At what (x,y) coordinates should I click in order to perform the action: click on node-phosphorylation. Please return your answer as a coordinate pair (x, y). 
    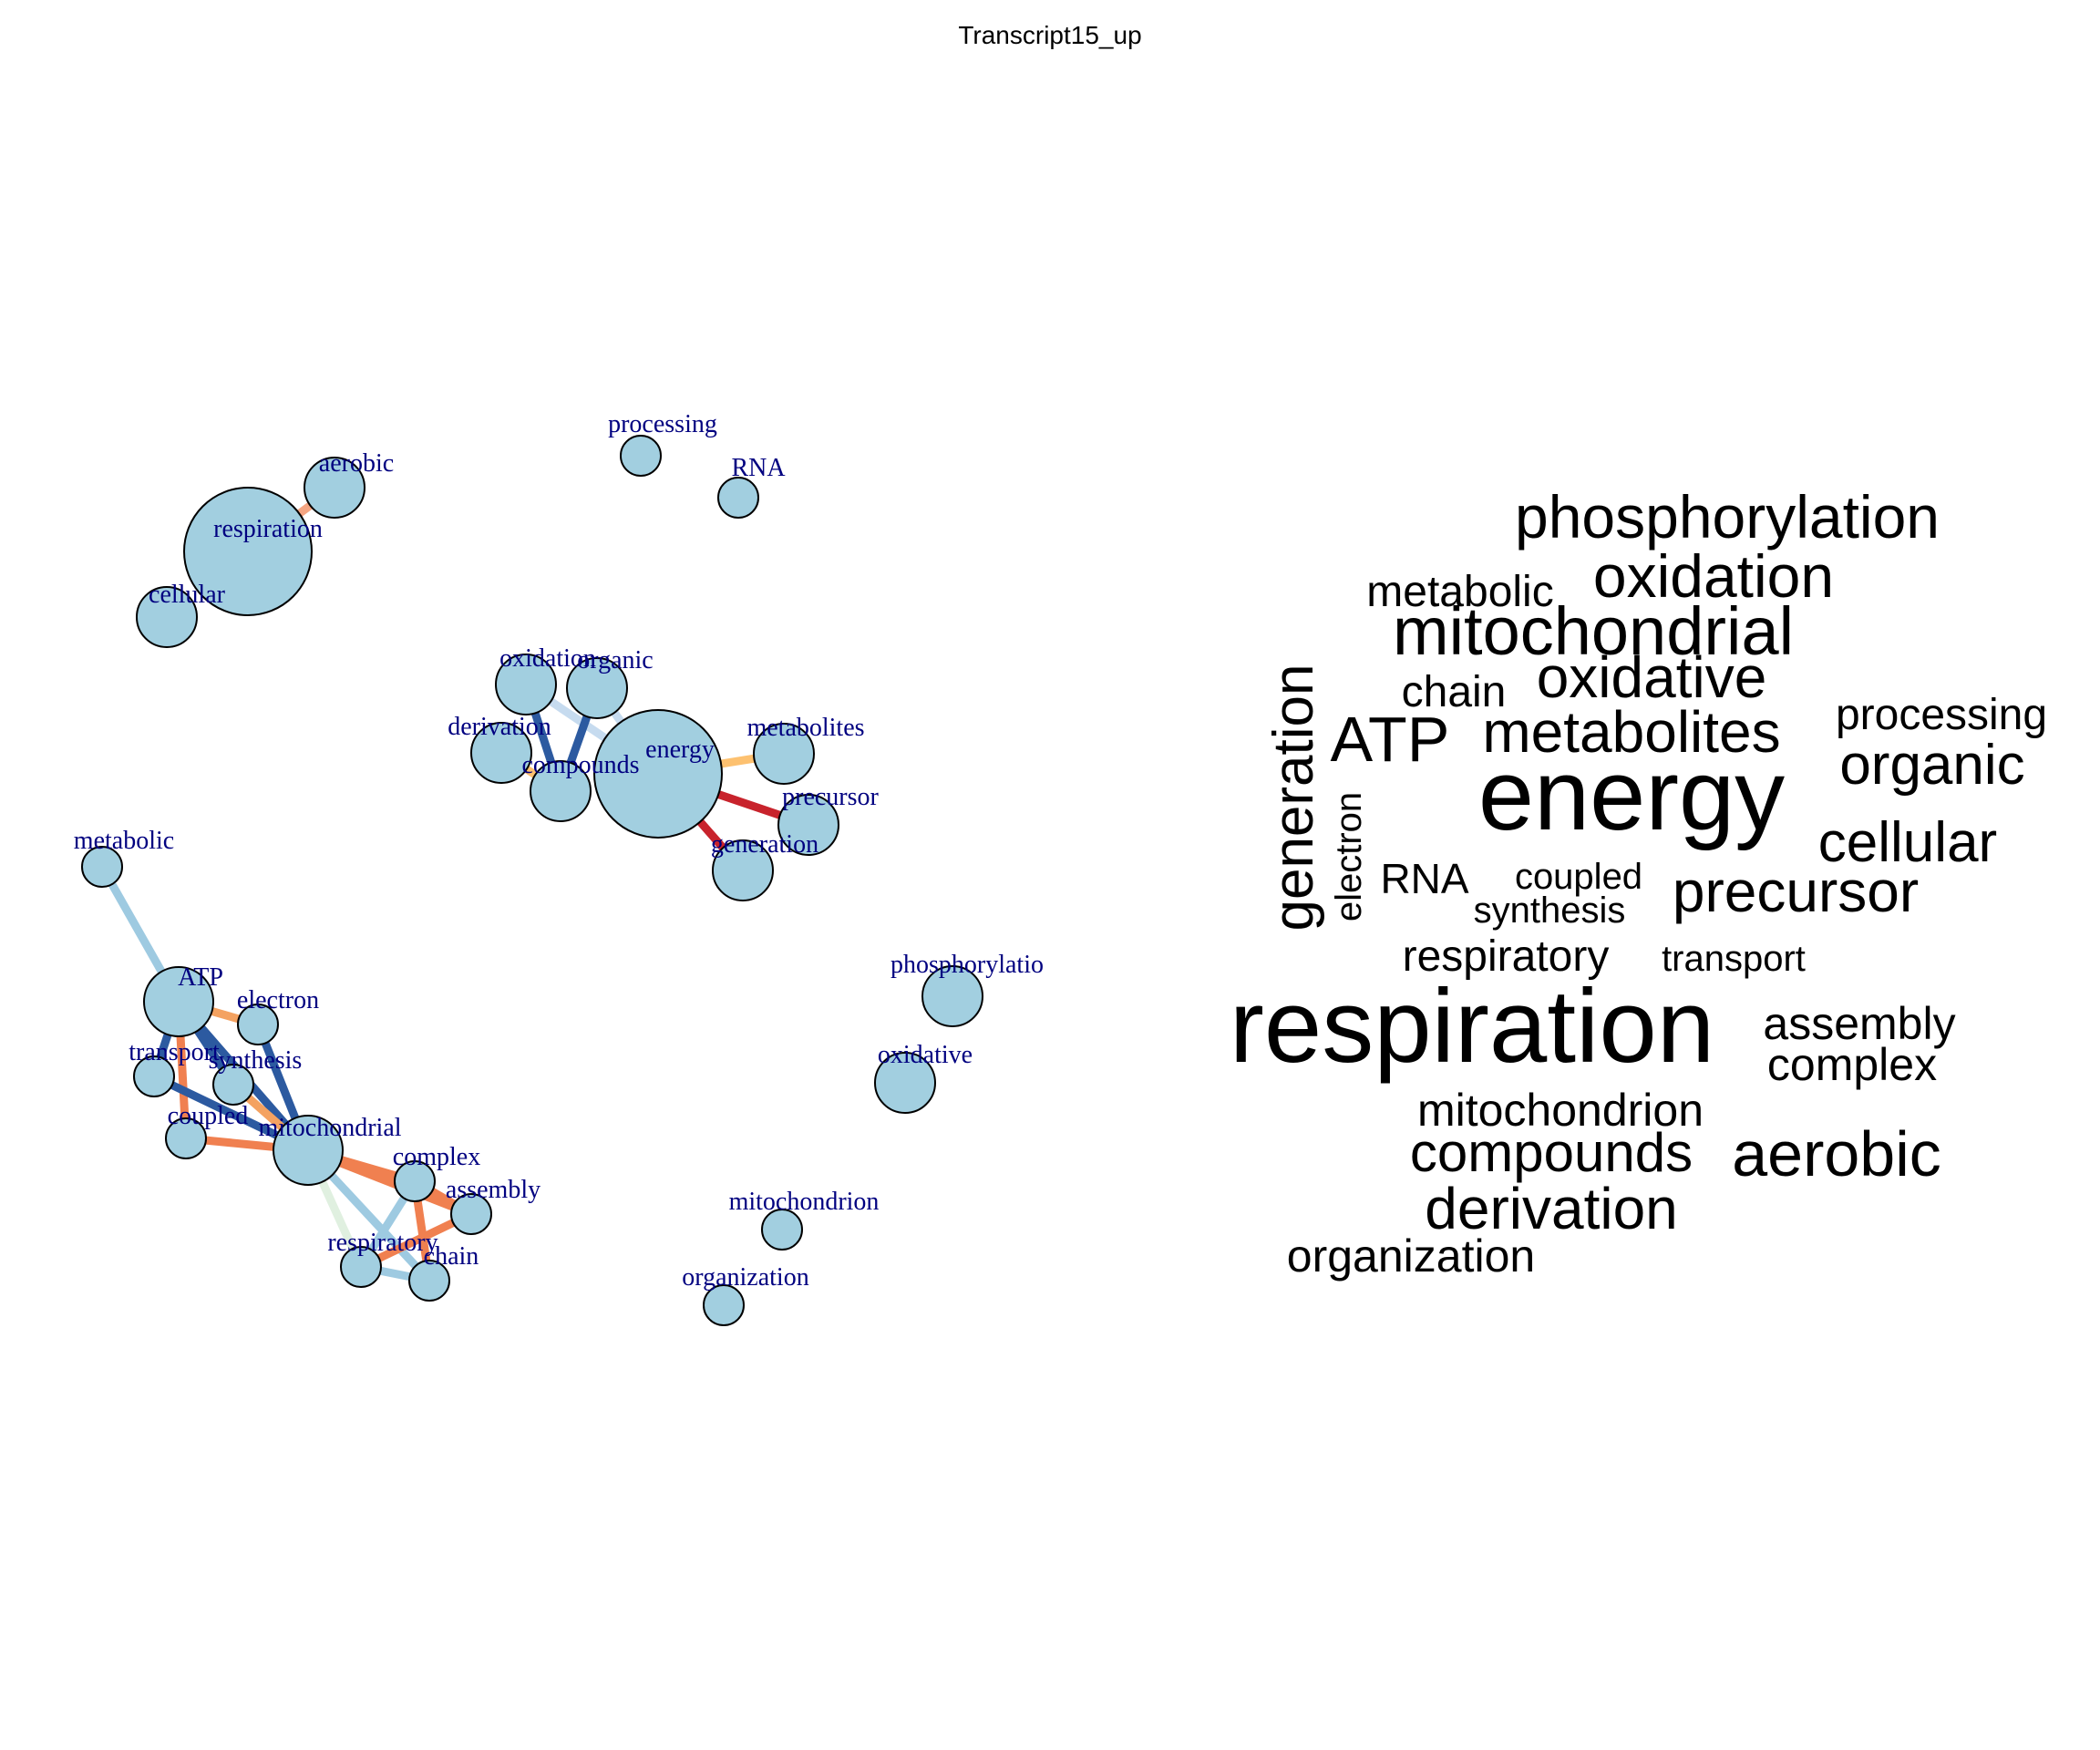
    Looking at the image, I should click on (952, 996).